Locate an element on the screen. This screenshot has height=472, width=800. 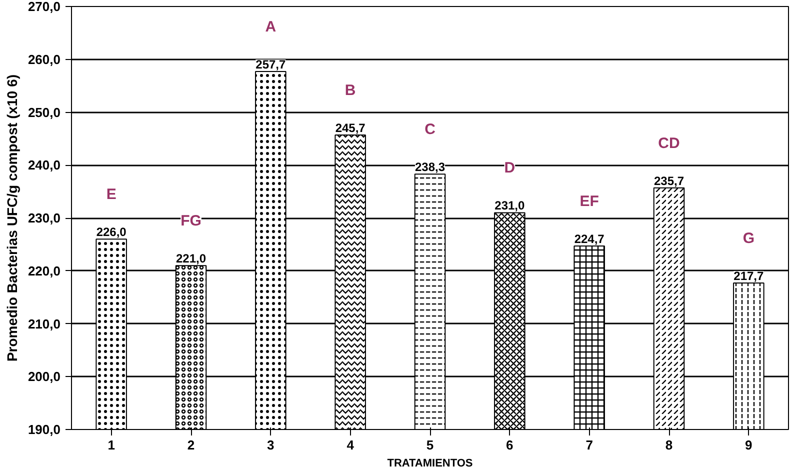
y-tick-label: 270,0 is located at coordinates (44, 7).